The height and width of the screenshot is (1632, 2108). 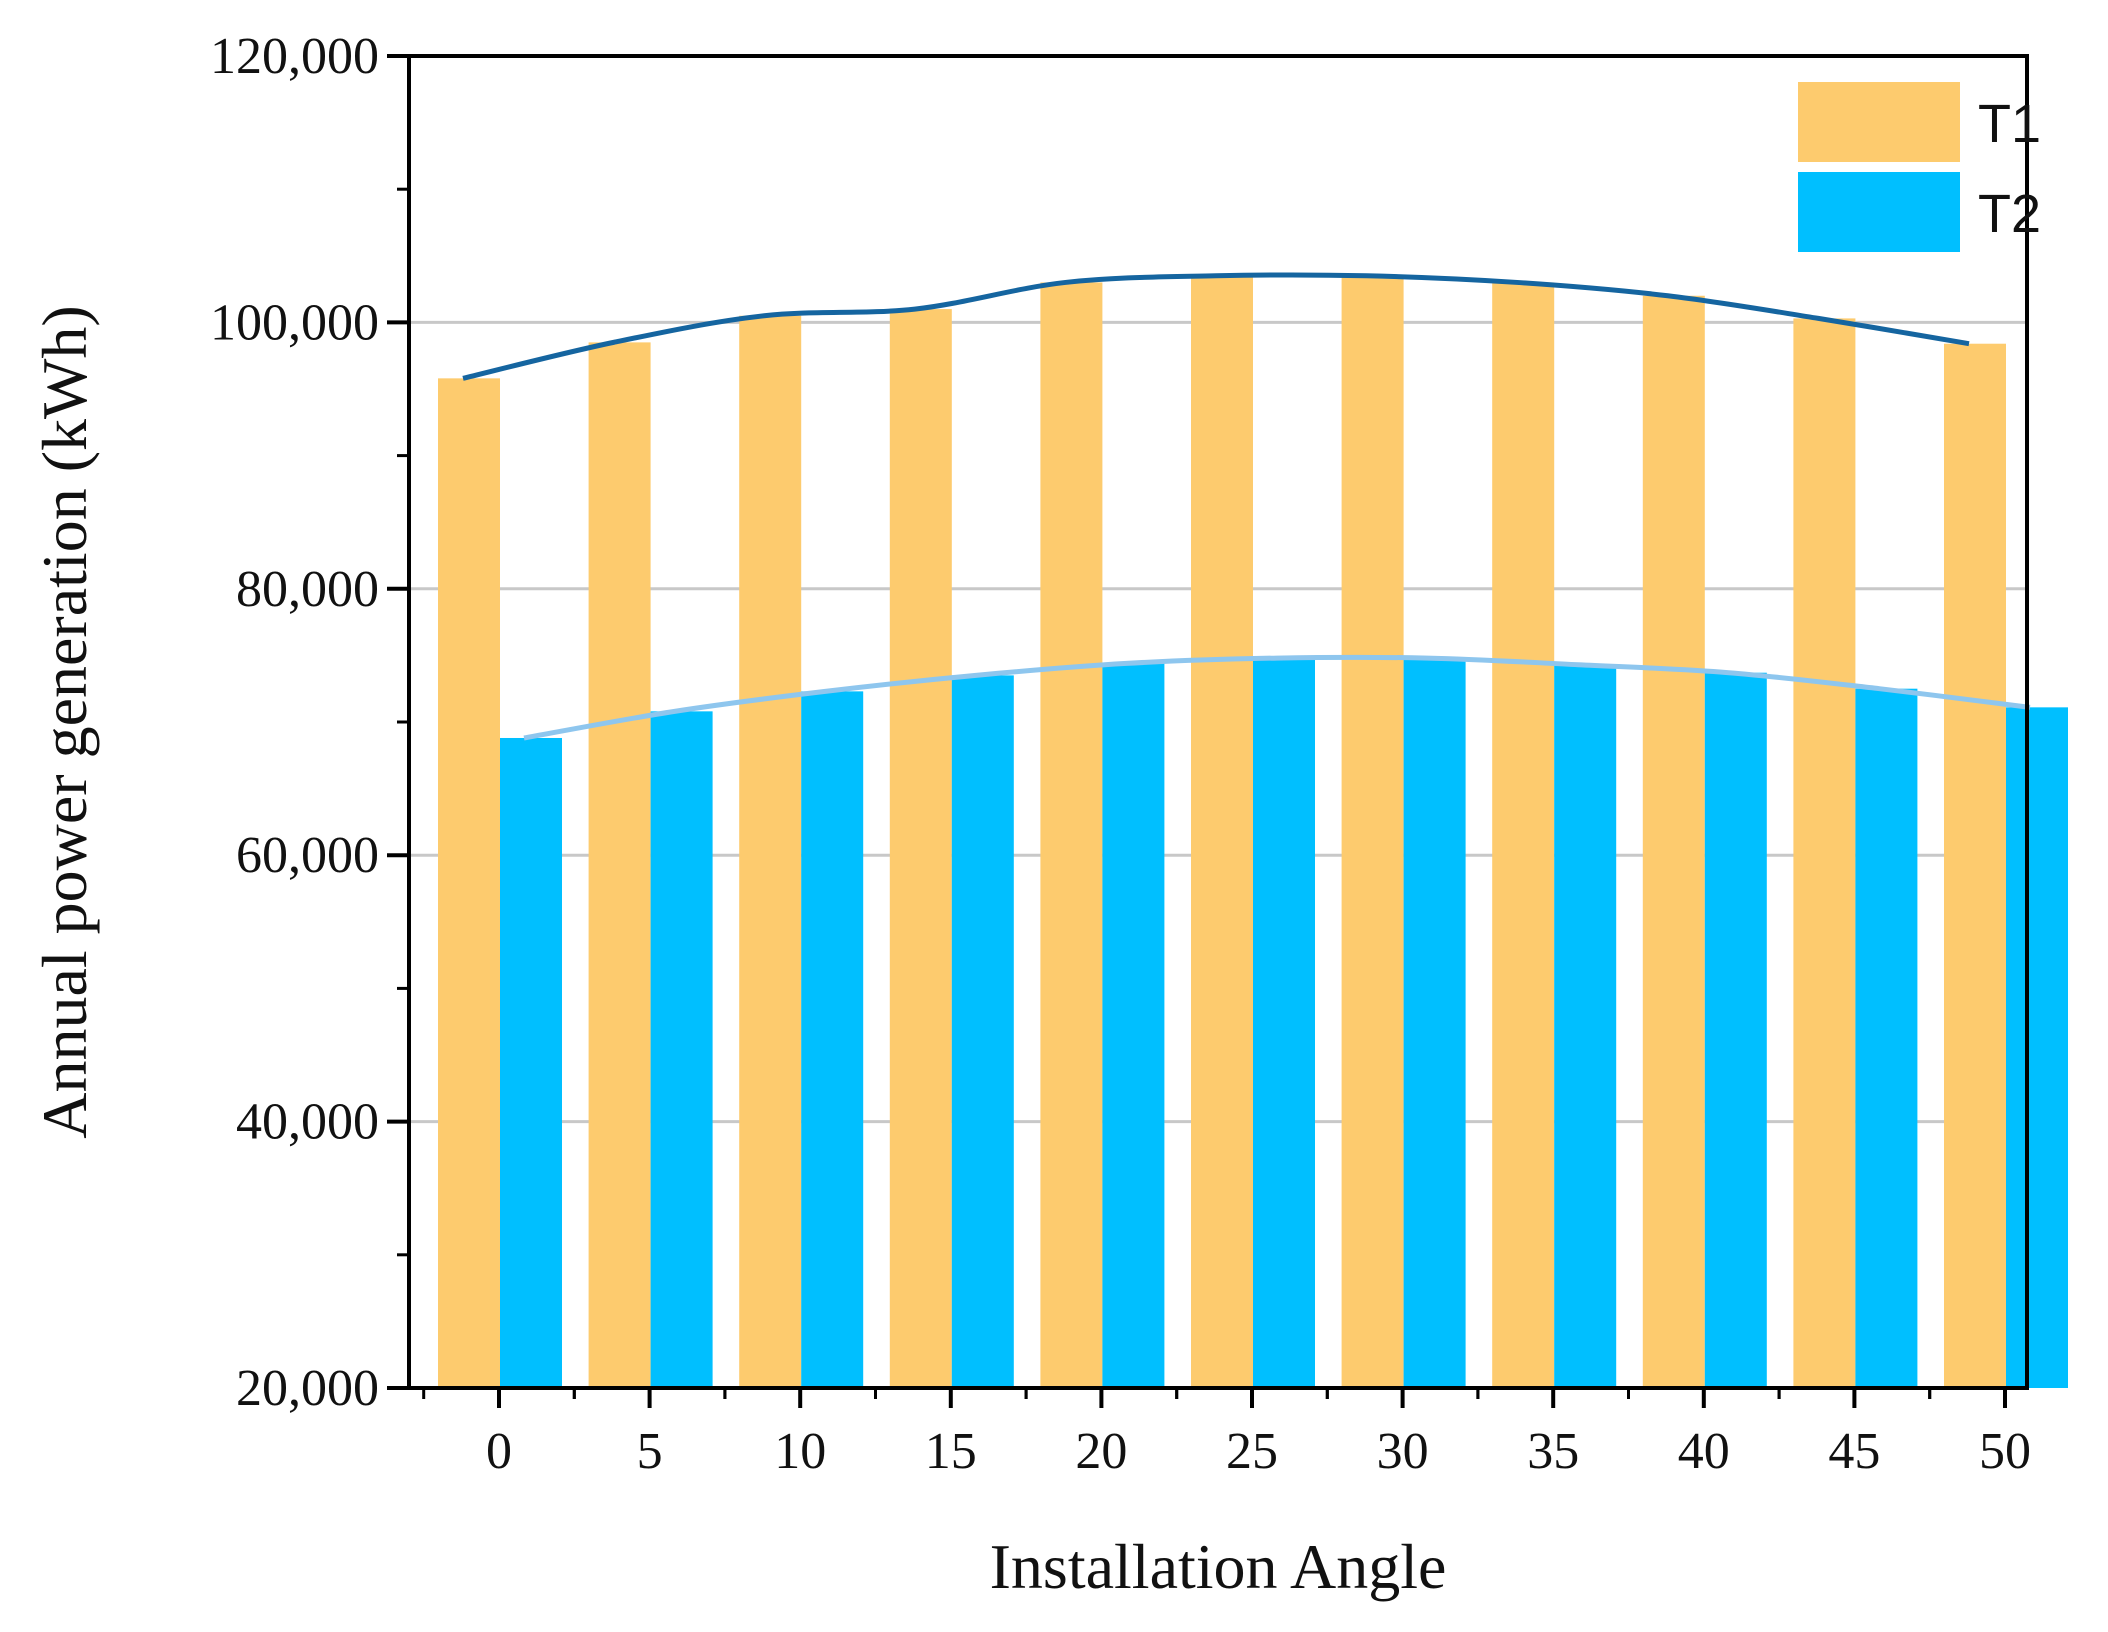 I want to click on x-tick-label: 30, so click(x=1403, y=1451).